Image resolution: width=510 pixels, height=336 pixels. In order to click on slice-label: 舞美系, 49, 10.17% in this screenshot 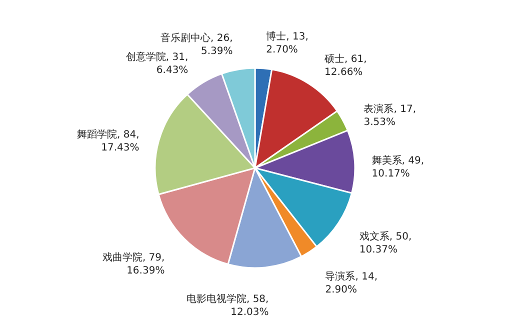, I will do `click(398, 167)`.